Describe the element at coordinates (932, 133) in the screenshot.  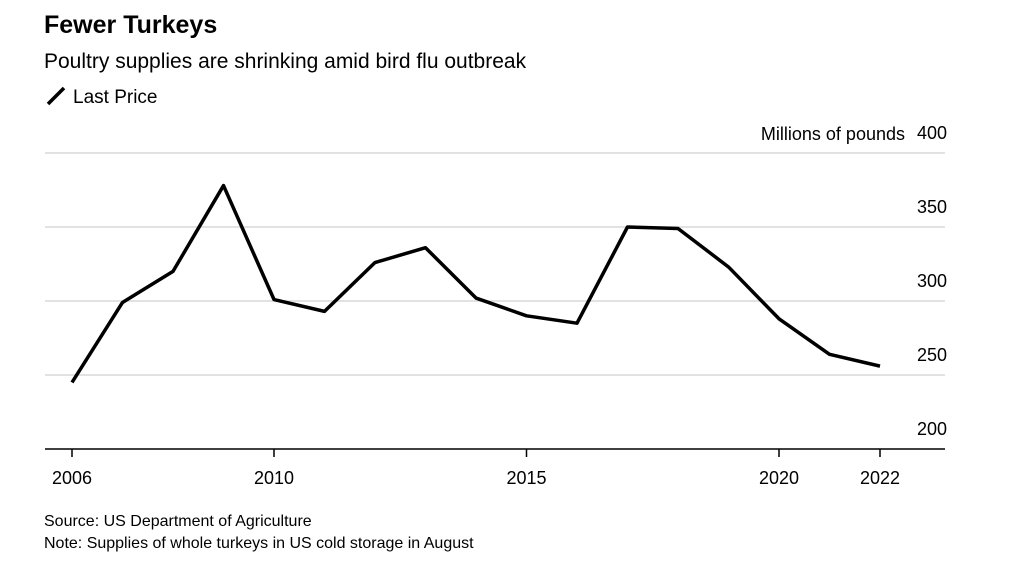
I see `y-tick-label: 400` at that location.